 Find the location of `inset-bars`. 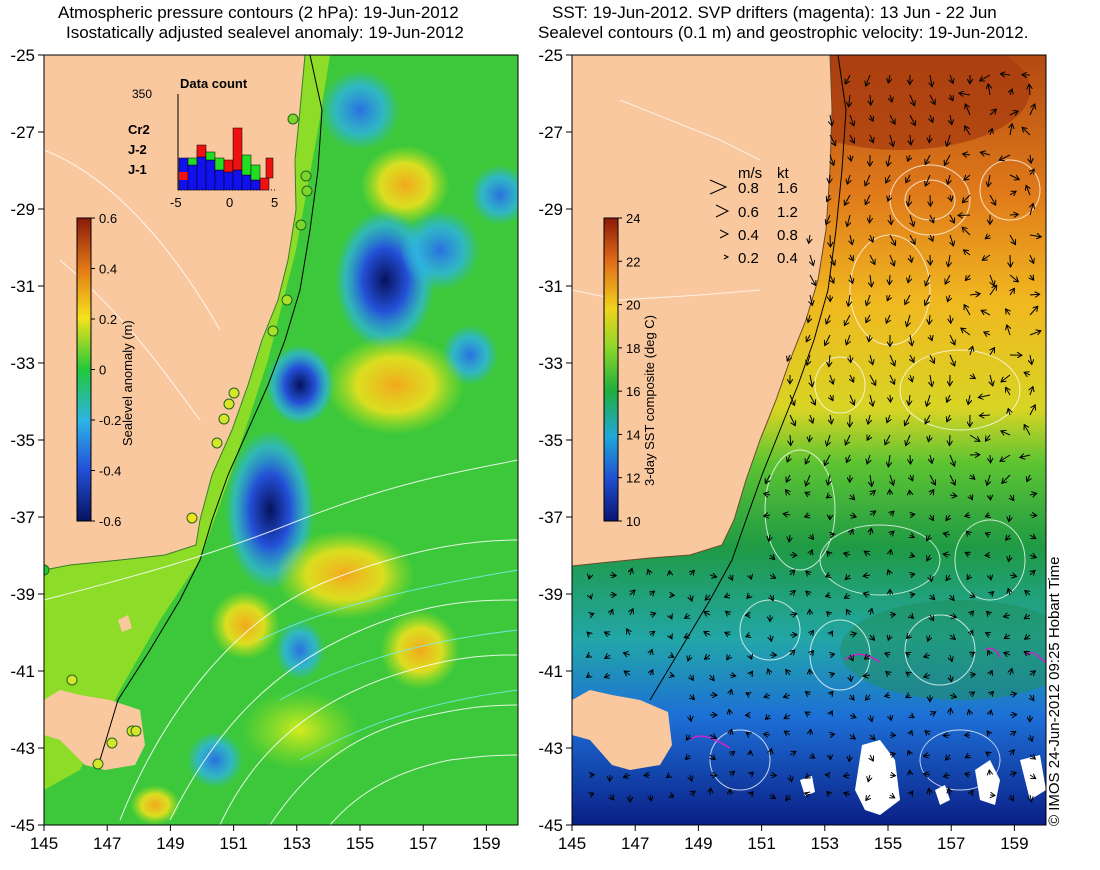

inset-bars is located at coordinates (226, 159).